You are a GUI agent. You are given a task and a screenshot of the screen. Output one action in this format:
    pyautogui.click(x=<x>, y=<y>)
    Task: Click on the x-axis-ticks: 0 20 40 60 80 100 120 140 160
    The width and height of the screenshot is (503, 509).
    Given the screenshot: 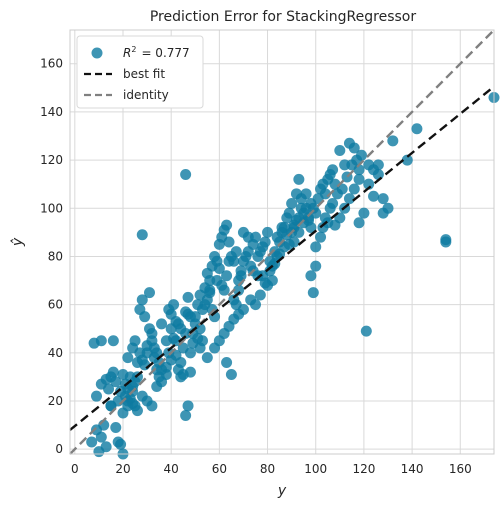 What is the action you would take?
    pyautogui.click(x=271, y=469)
    